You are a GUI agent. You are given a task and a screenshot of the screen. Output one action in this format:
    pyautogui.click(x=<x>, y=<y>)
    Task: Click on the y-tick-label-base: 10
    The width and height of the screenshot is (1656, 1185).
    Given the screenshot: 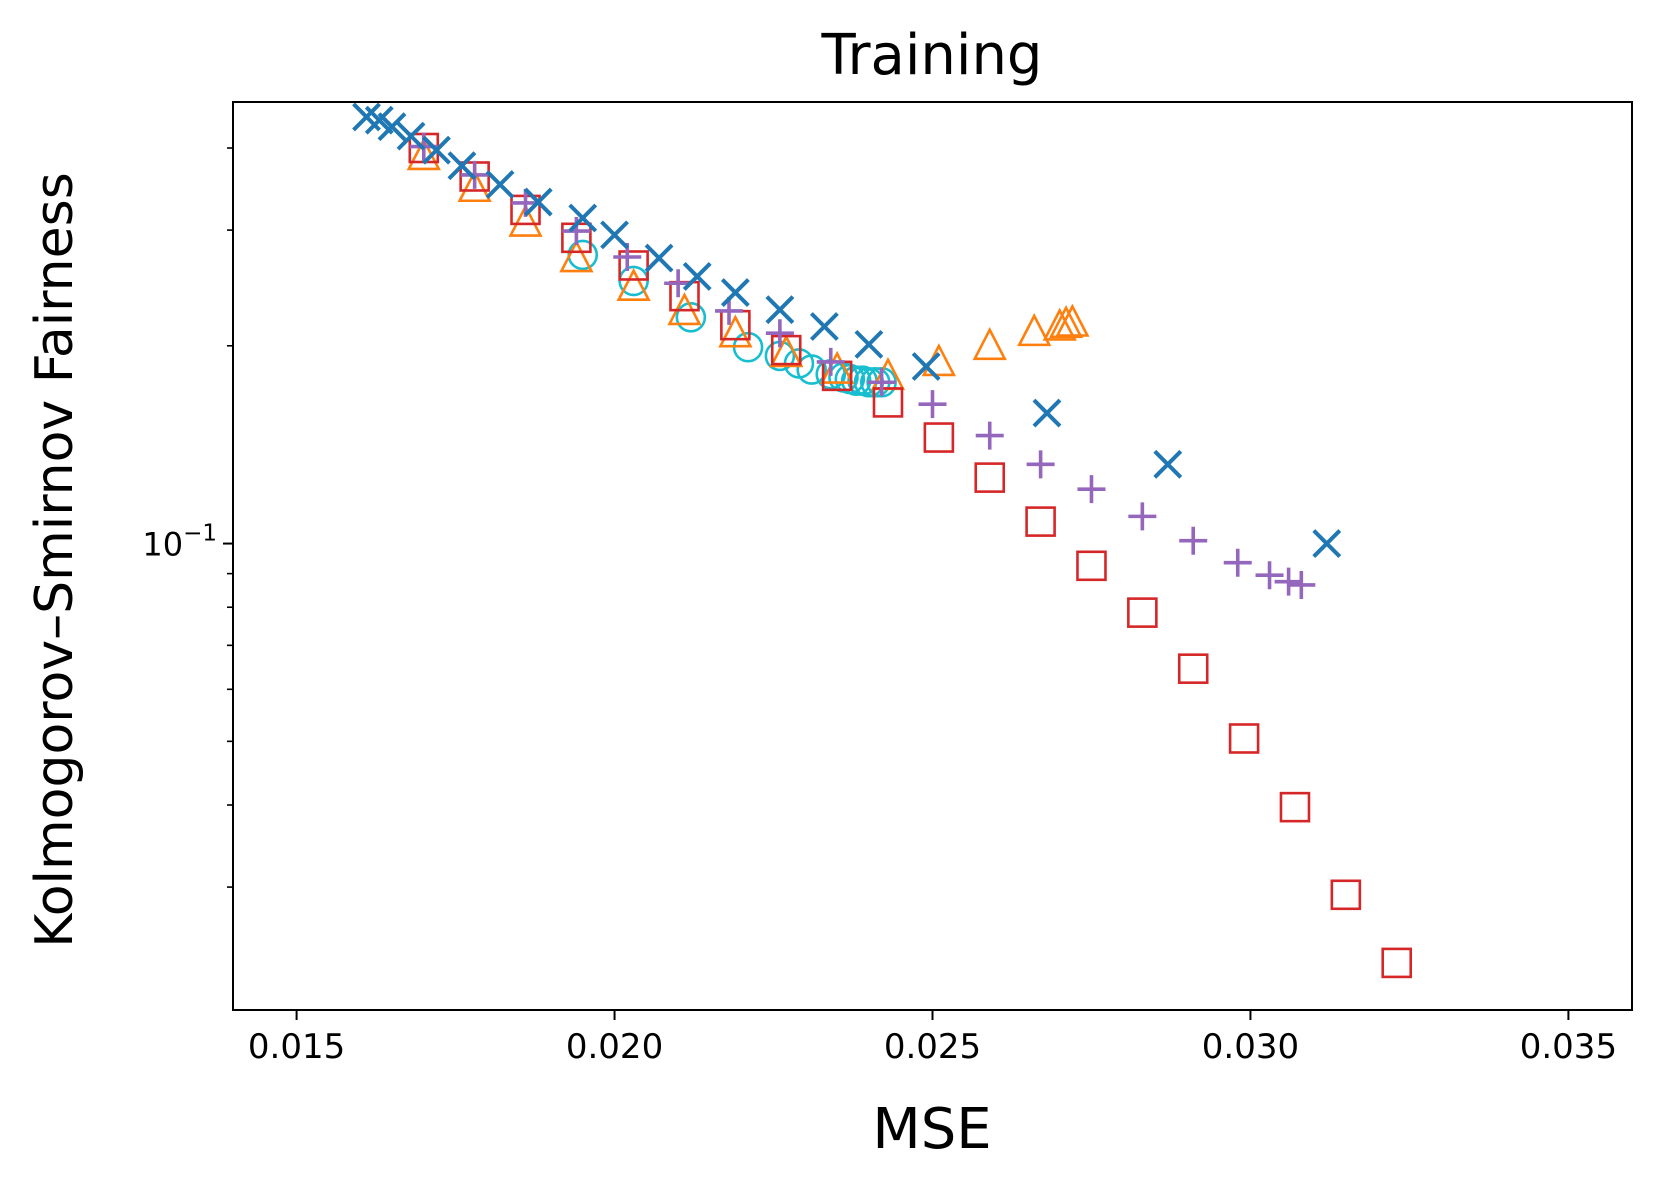 What is the action you would take?
    pyautogui.click(x=162, y=545)
    